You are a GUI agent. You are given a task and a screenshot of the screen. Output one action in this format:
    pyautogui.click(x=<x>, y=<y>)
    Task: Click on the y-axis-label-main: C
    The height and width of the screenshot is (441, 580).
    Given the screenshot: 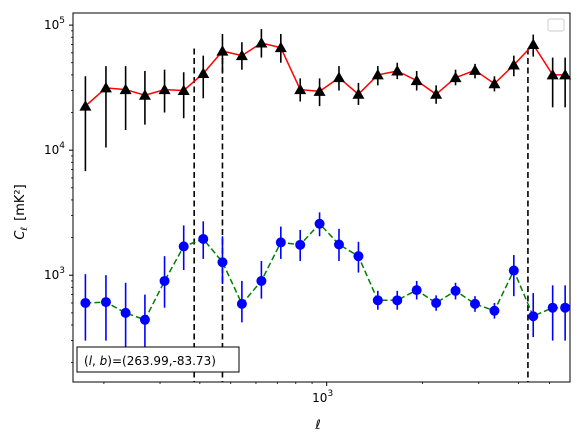 What is the action you would take?
    pyautogui.click(x=20, y=235)
    